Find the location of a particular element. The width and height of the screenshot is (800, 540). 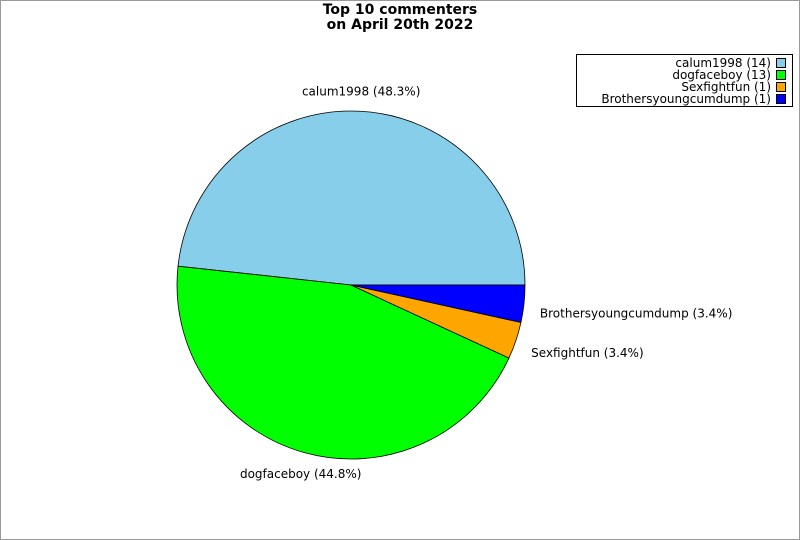

legend-label: Brothersyoungcumdump (1) is located at coordinates (686, 99).